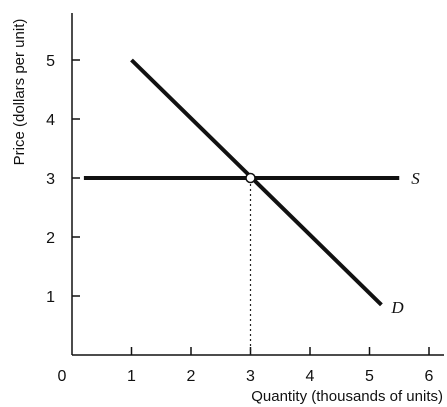 This screenshot has height=407, width=447. I want to click on x-tick-label: 5, so click(369, 376).